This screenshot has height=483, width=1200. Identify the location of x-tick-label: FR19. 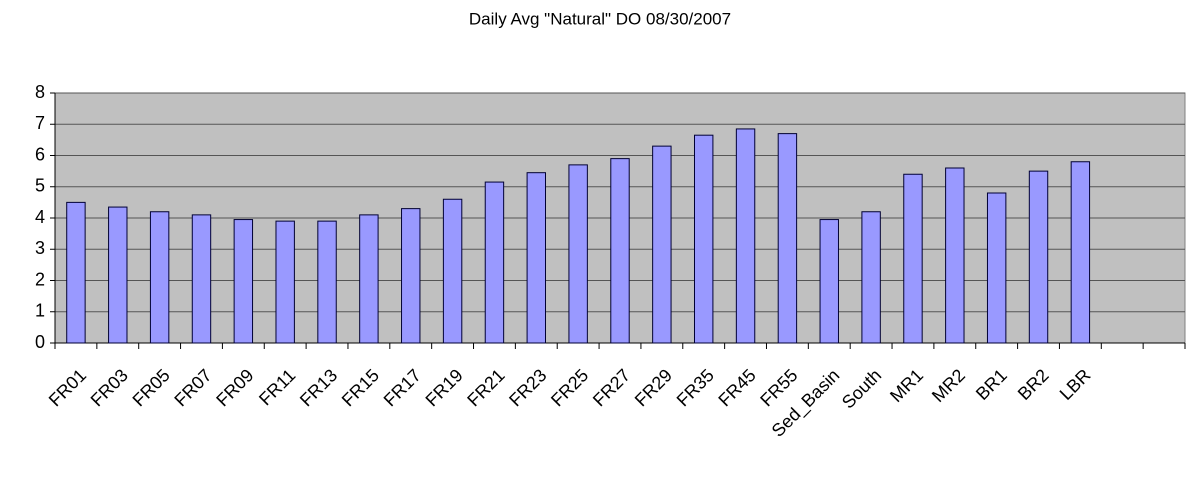
(444, 387).